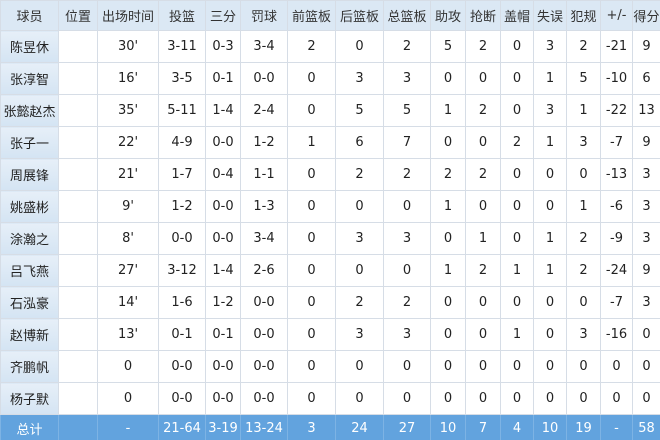 Image resolution: width=660 pixels, height=440 pixels. Describe the element at coordinates (330, 238) in the screenshot. I see `player-row: 涂瀚之 8' 0-0 0-0 3-4 0 3 3 0 1 0 1 2 -9 3` at that location.